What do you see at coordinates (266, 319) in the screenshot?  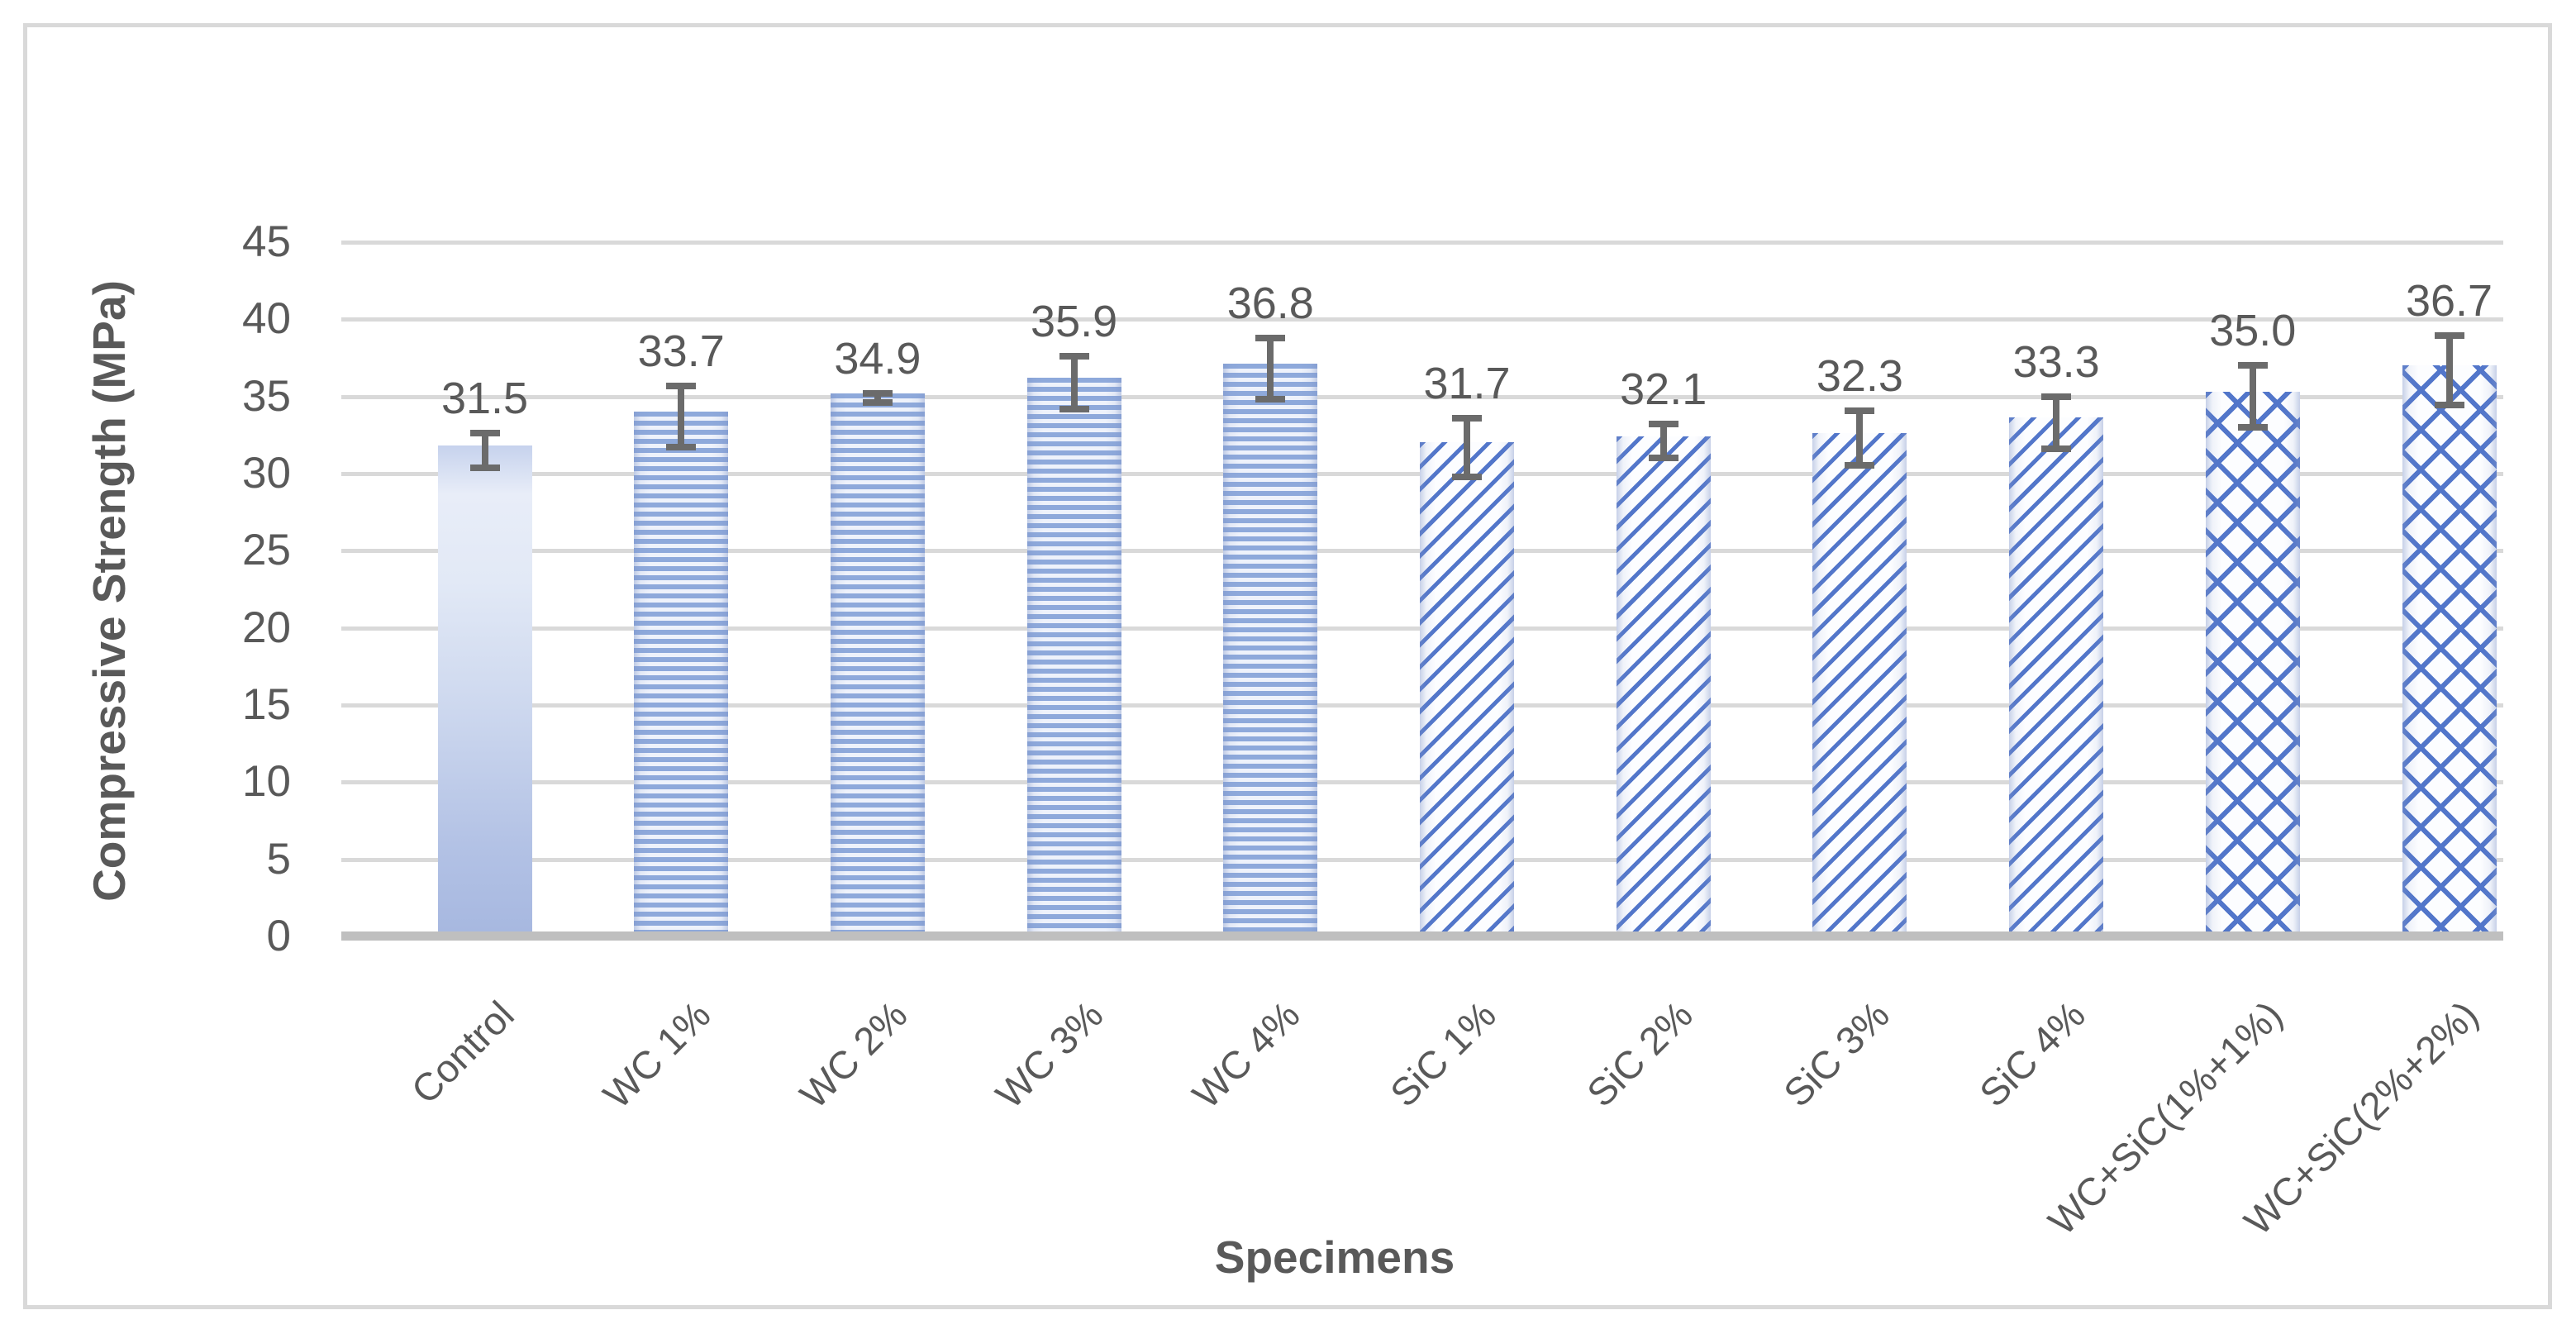 I see `y-tick-label: 40` at bounding box center [266, 319].